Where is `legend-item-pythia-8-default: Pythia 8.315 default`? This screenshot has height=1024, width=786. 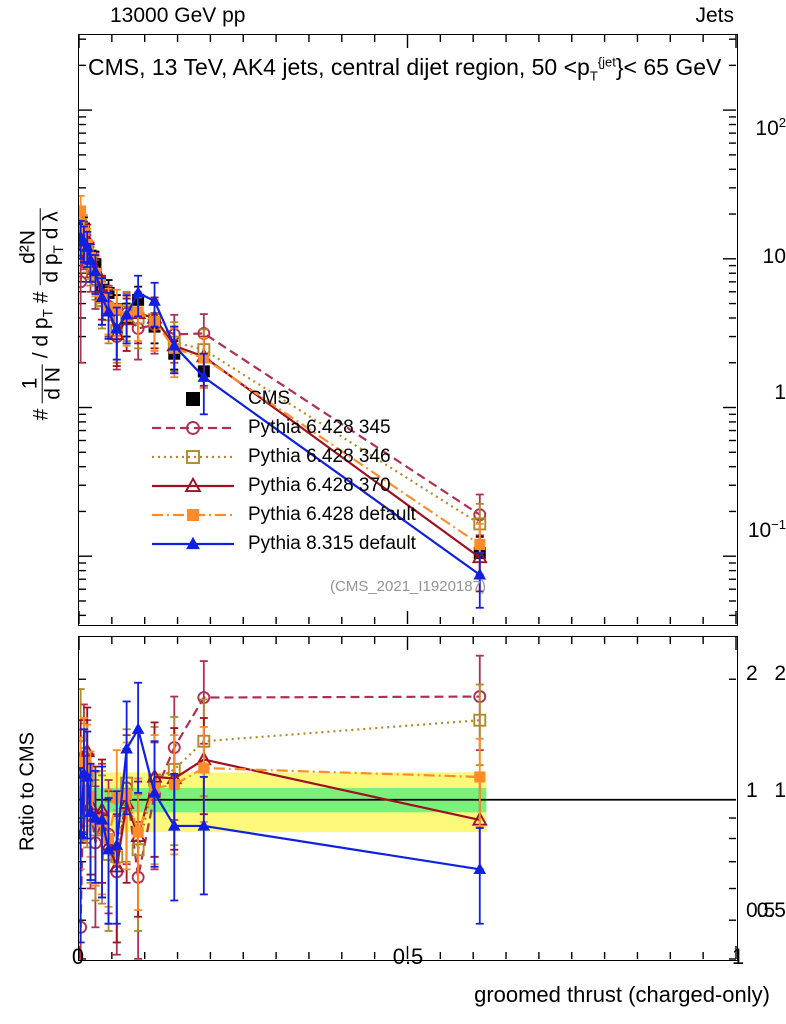
legend-item-pythia-8-default: Pythia 8.315 default is located at coordinates (283, 543).